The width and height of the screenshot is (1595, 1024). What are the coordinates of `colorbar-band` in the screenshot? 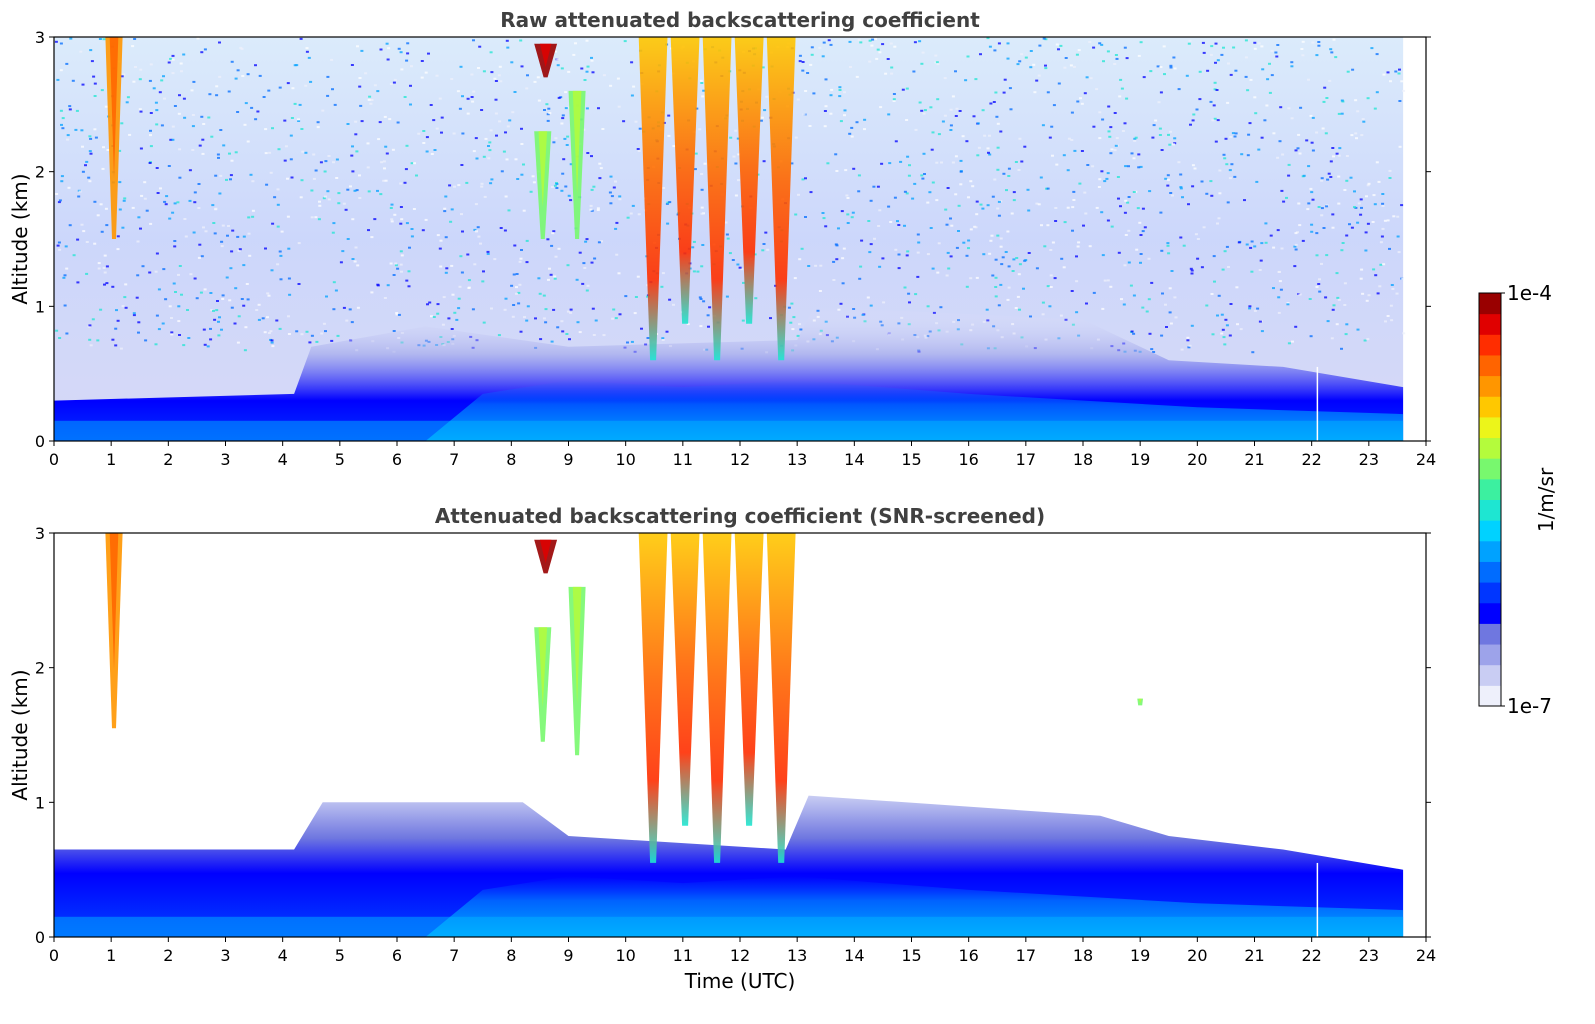 It's located at (1490, 675).